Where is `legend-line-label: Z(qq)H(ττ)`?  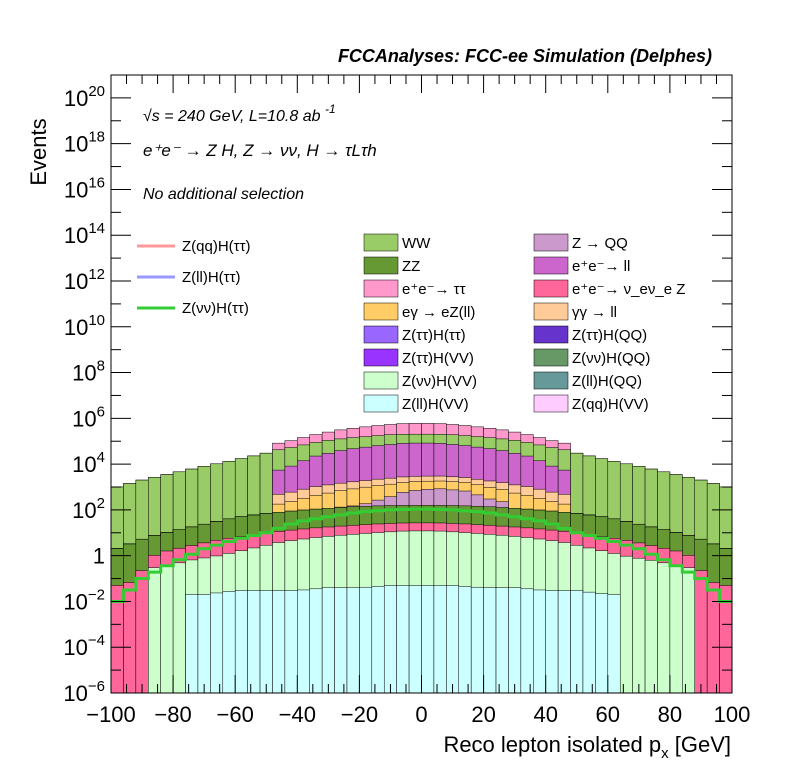
legend-line-label: Z(qq)H(ττ) is located at coordinates (216, 246).